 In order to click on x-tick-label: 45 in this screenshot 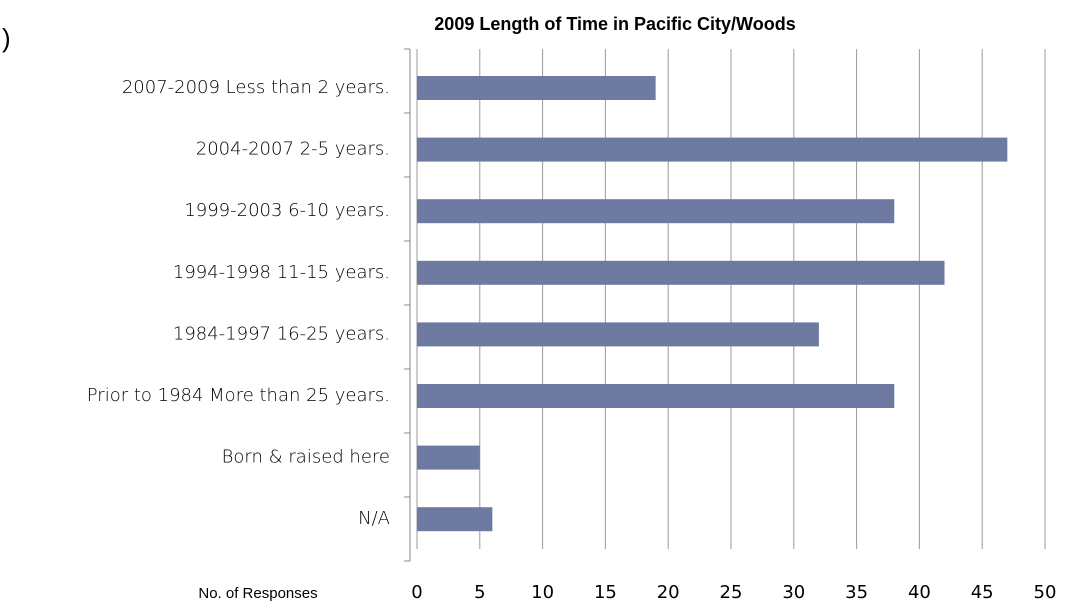, I will do `click(982, 592)`.